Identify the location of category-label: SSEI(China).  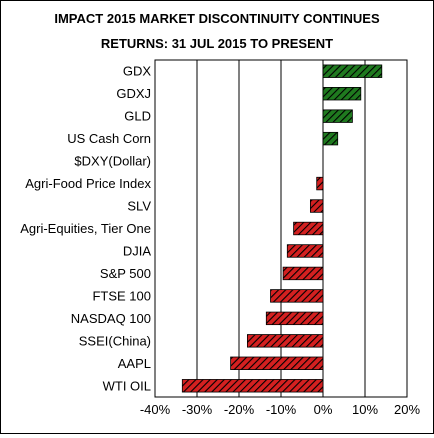
(115, 340).